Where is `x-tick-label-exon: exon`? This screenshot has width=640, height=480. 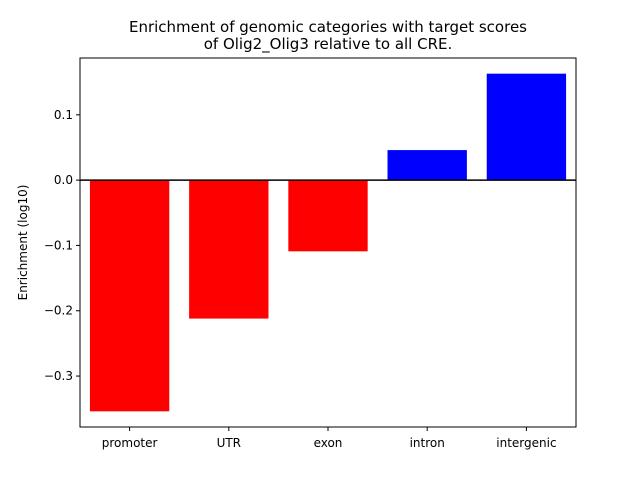 x-tick-label-exon: exon is located at coordinates (328, 443).